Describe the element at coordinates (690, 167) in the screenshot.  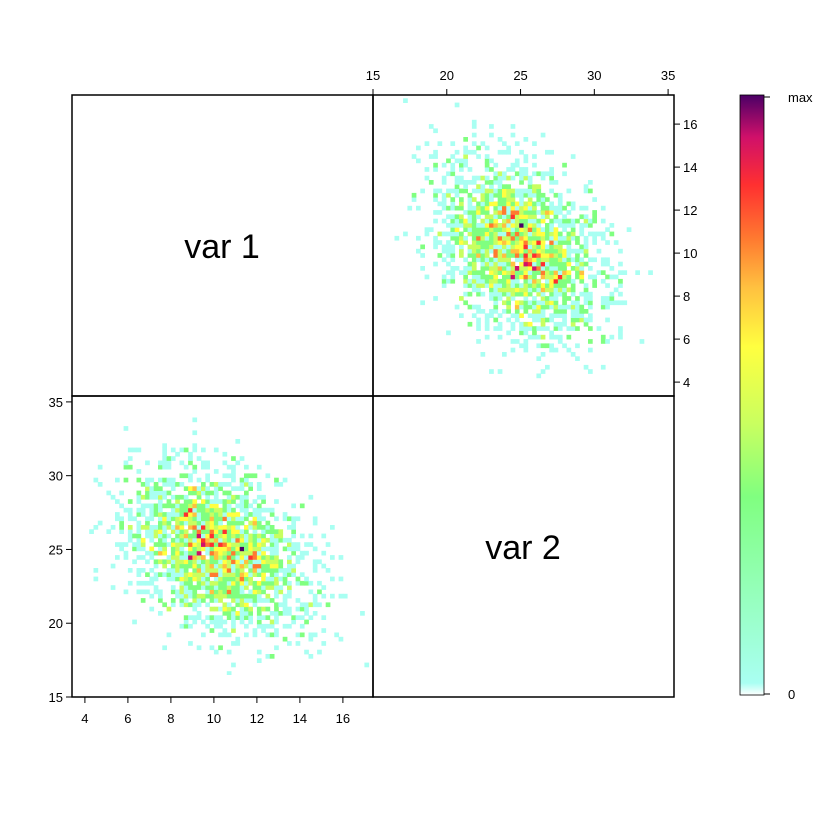
I see `right-tick-label-var-1: 14` at that location.